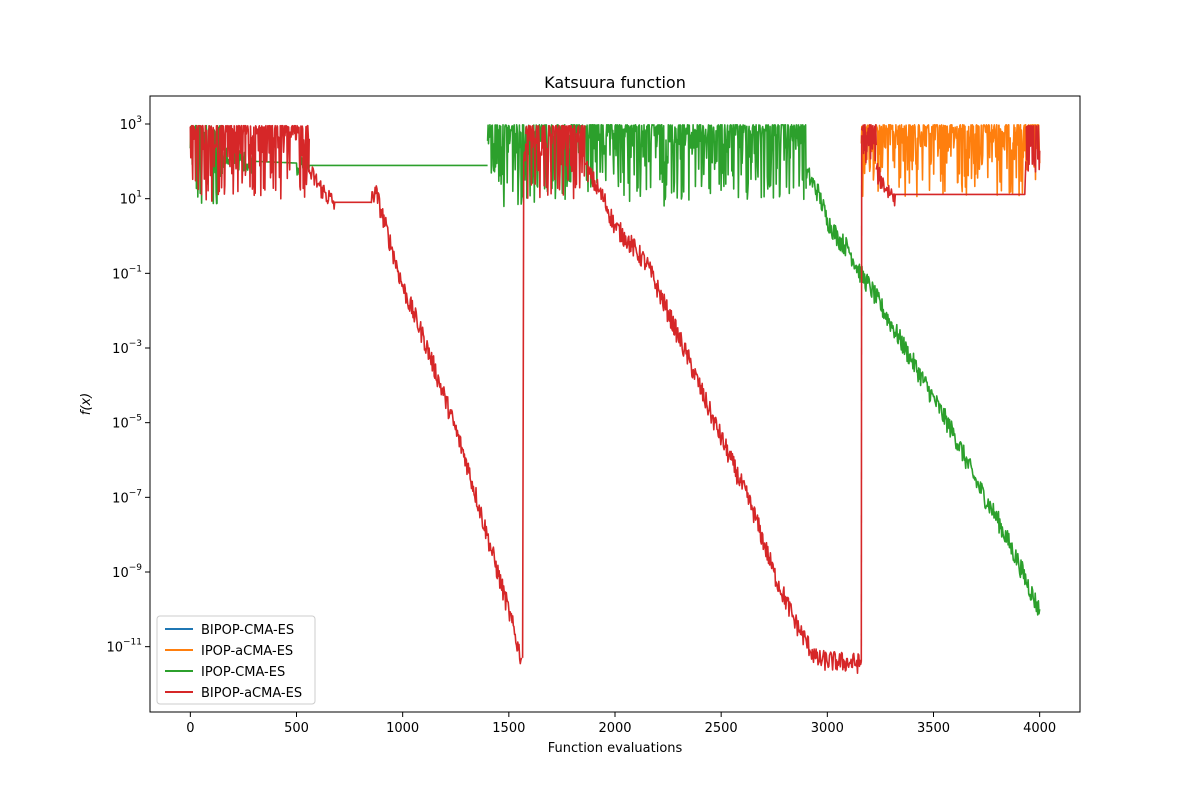 This screenshot has width=1200, height=804. Describe the element at coordinates (508, 728) in the screenshot. I see `x-tick-label: 1500` at that location.